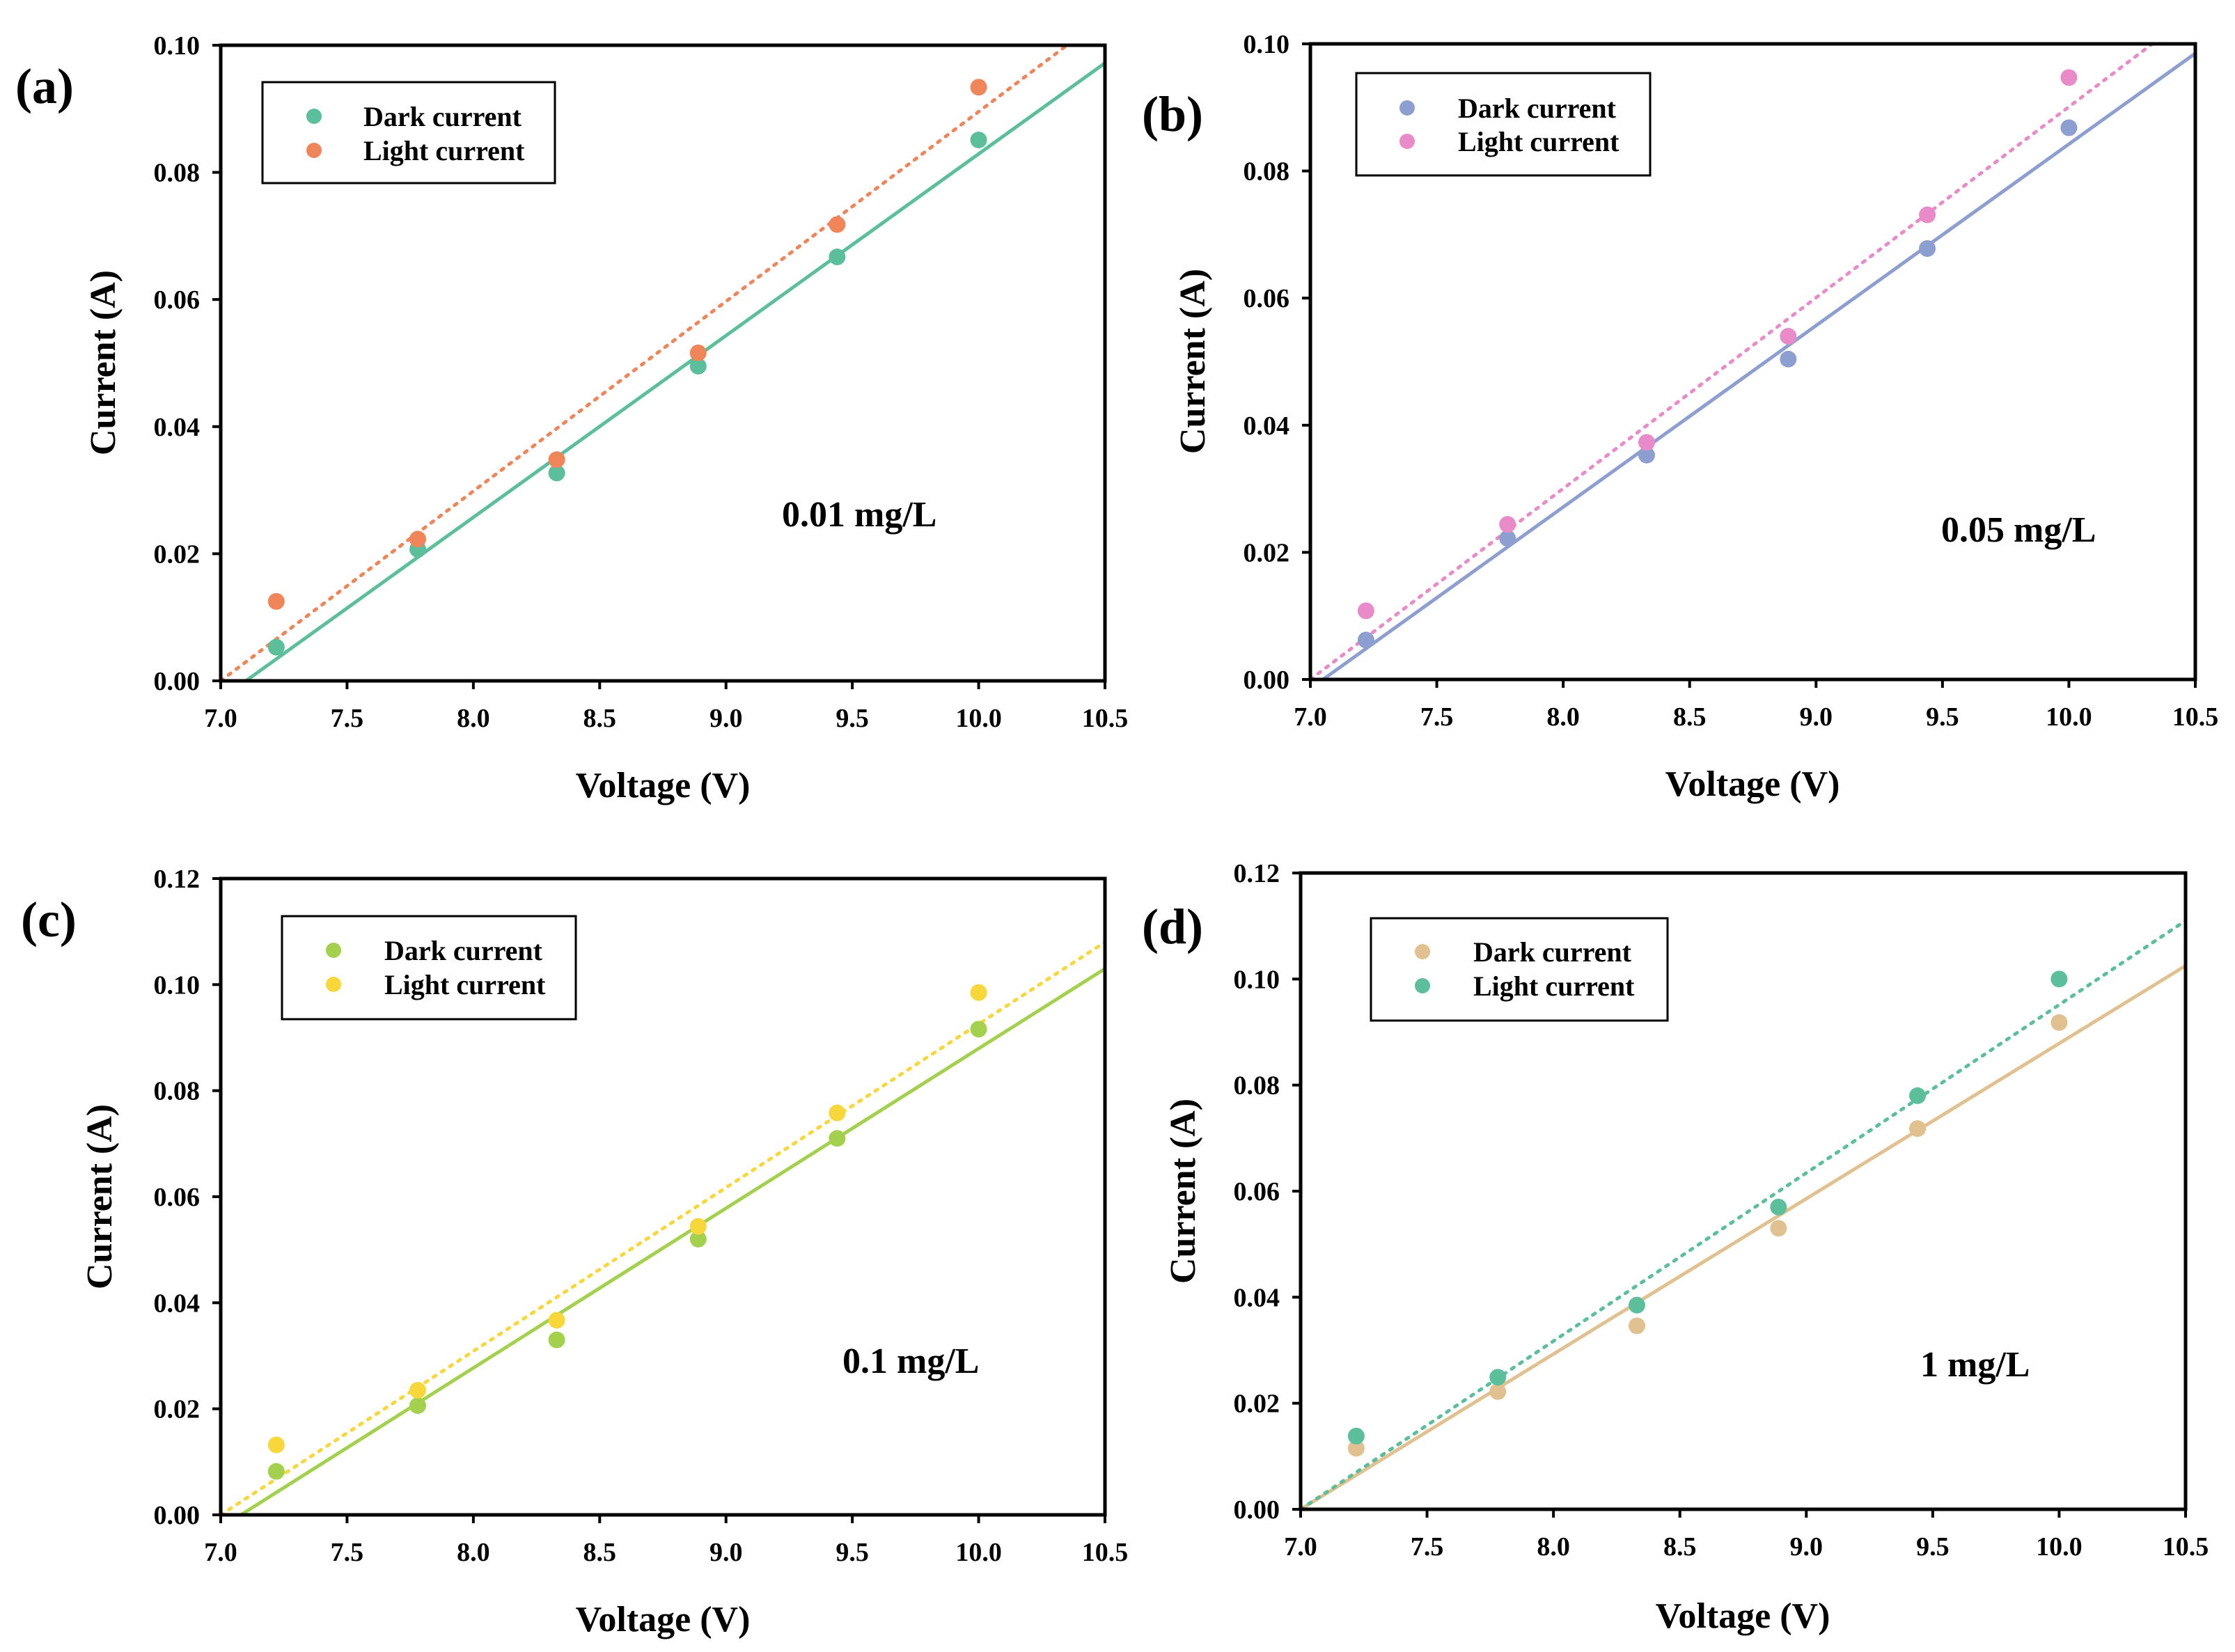 The width and height of the screenshot is (2235, 1652). What do you see at coordinates (177, 879) in the screenshot?
I see `y-tick-label: 0.12` at bounding box center [177, 879].